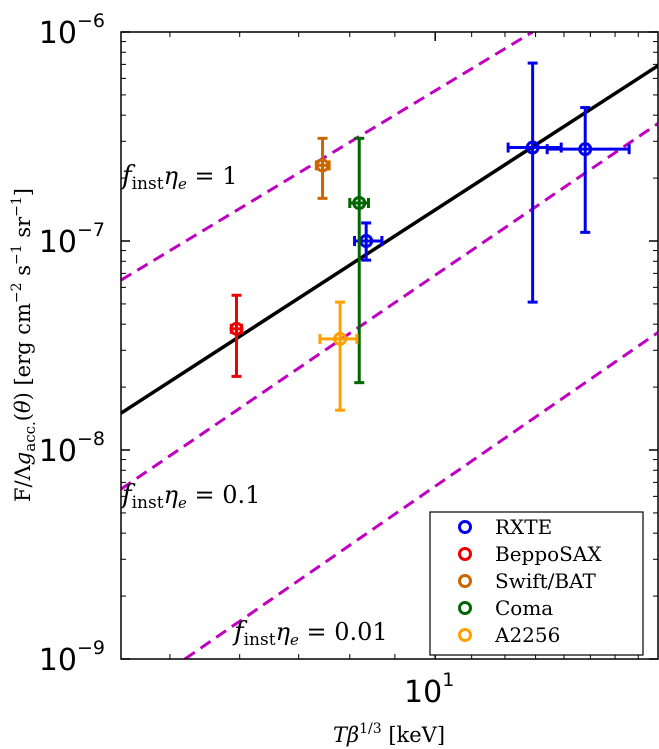  Describe the element at coordinates (72, 30) in the screenshot. I see `y-tick-label: 10⁻⁶` at that location.